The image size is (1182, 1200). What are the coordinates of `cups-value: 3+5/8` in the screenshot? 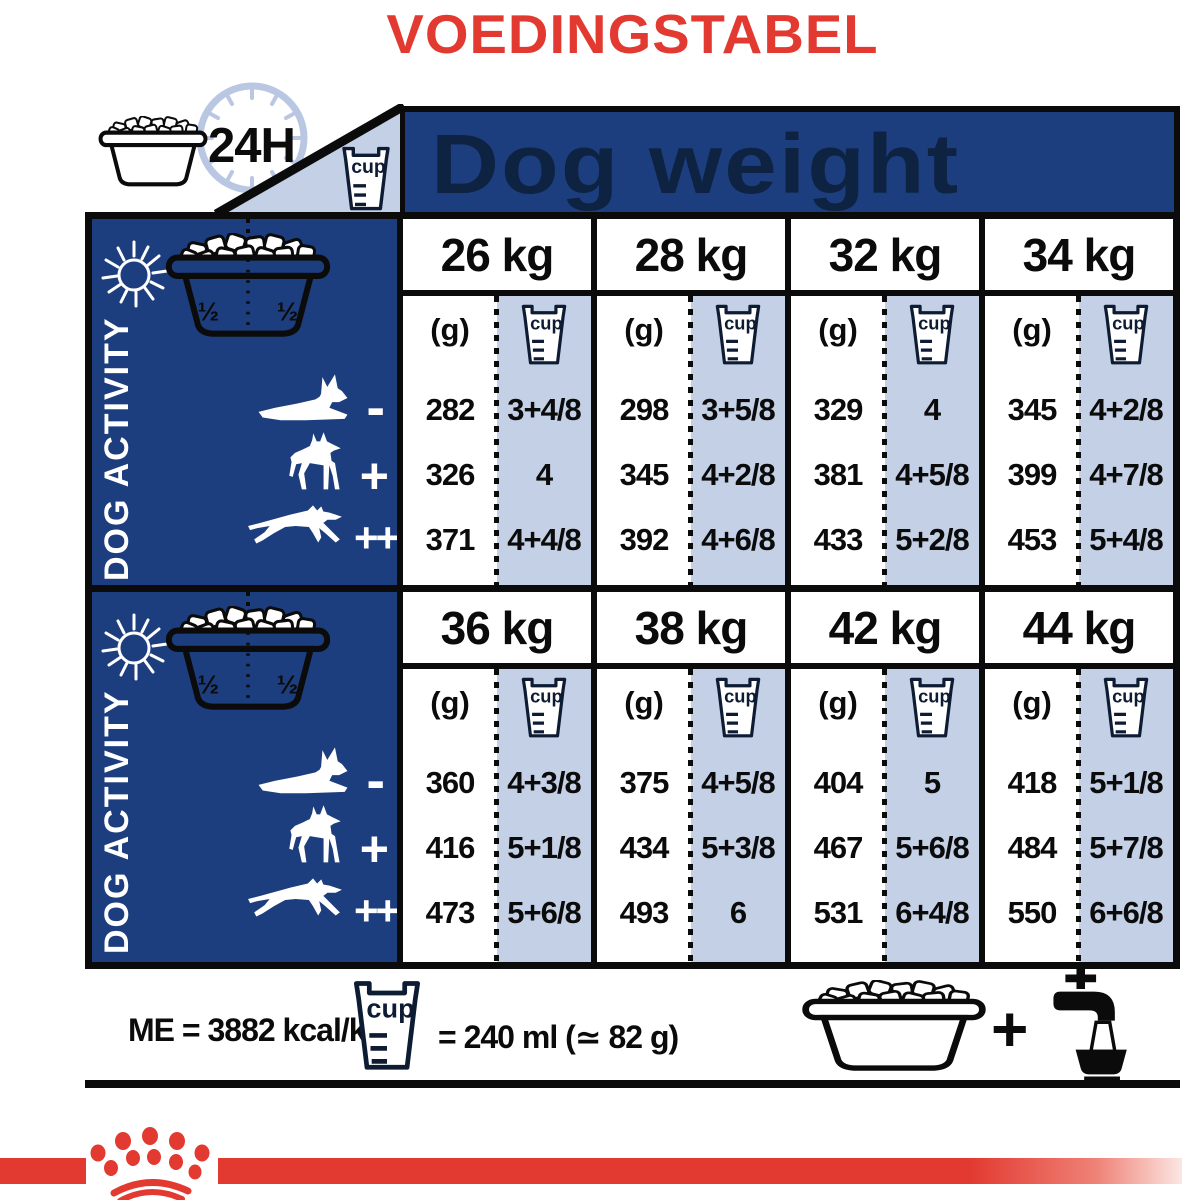 It's located at (738, 409).